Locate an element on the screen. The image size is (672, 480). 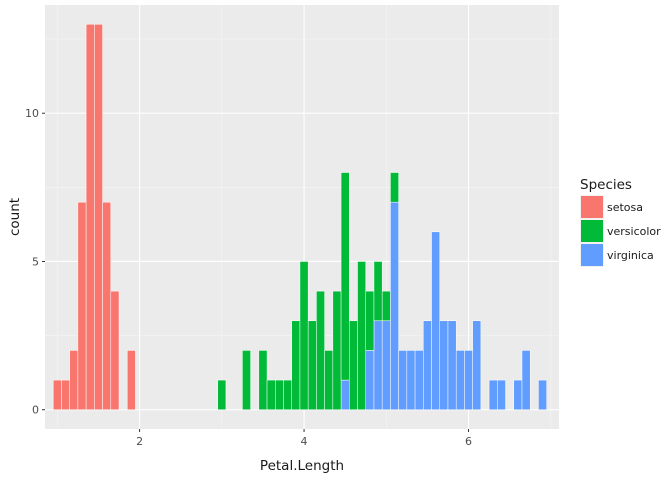
x-tick-label: 2 is located at coordinates (139, 441).